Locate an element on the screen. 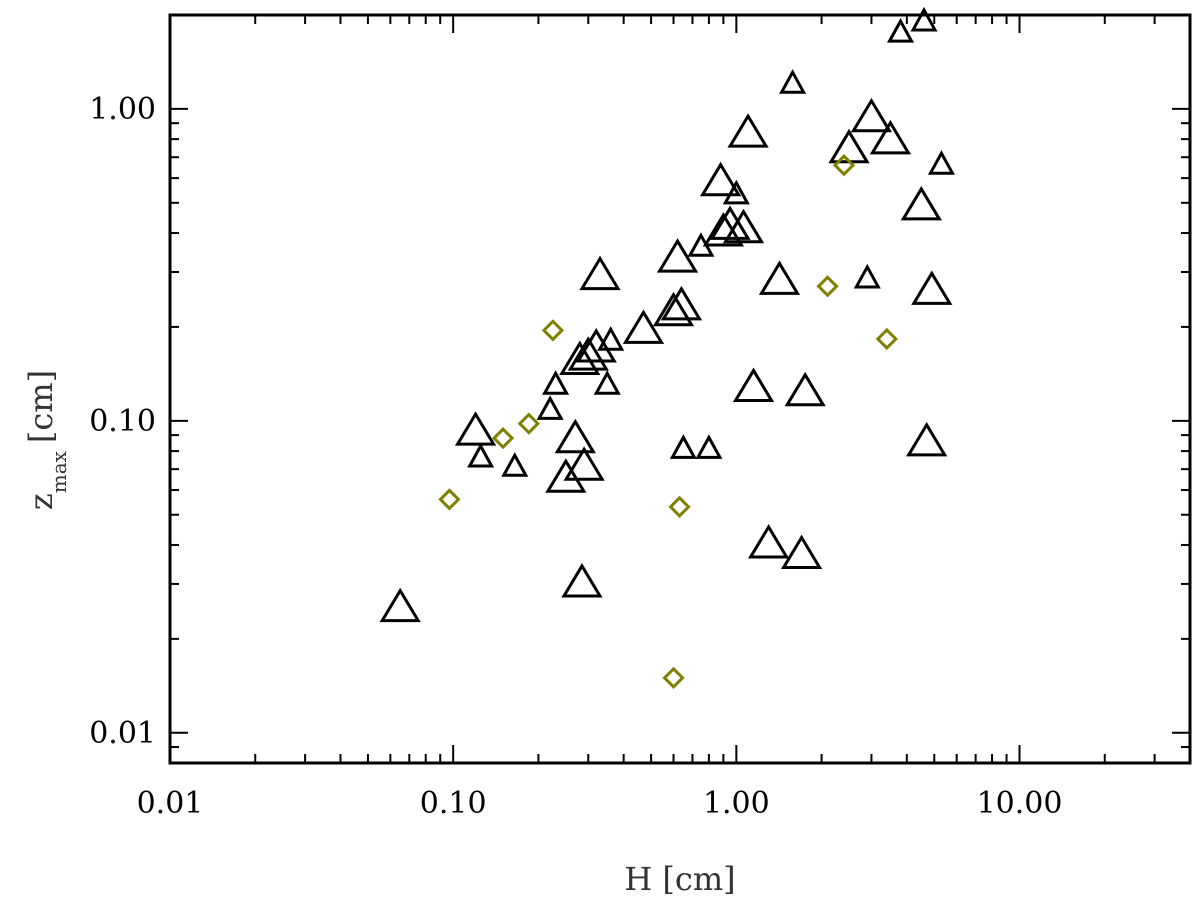 This screenshot has height=907, width=1200. x-tick-label: 0.10 is located at coordinates (453, 803).